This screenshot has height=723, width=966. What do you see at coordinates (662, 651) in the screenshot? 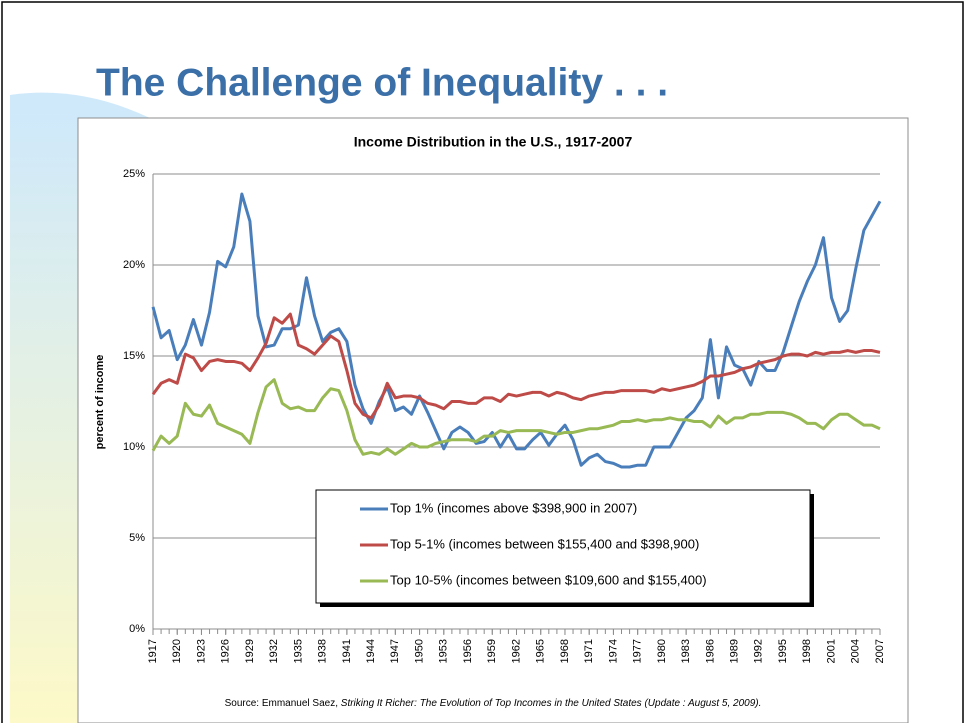
I see `x-tick-label: 1980` at bounding box center [662, 651].